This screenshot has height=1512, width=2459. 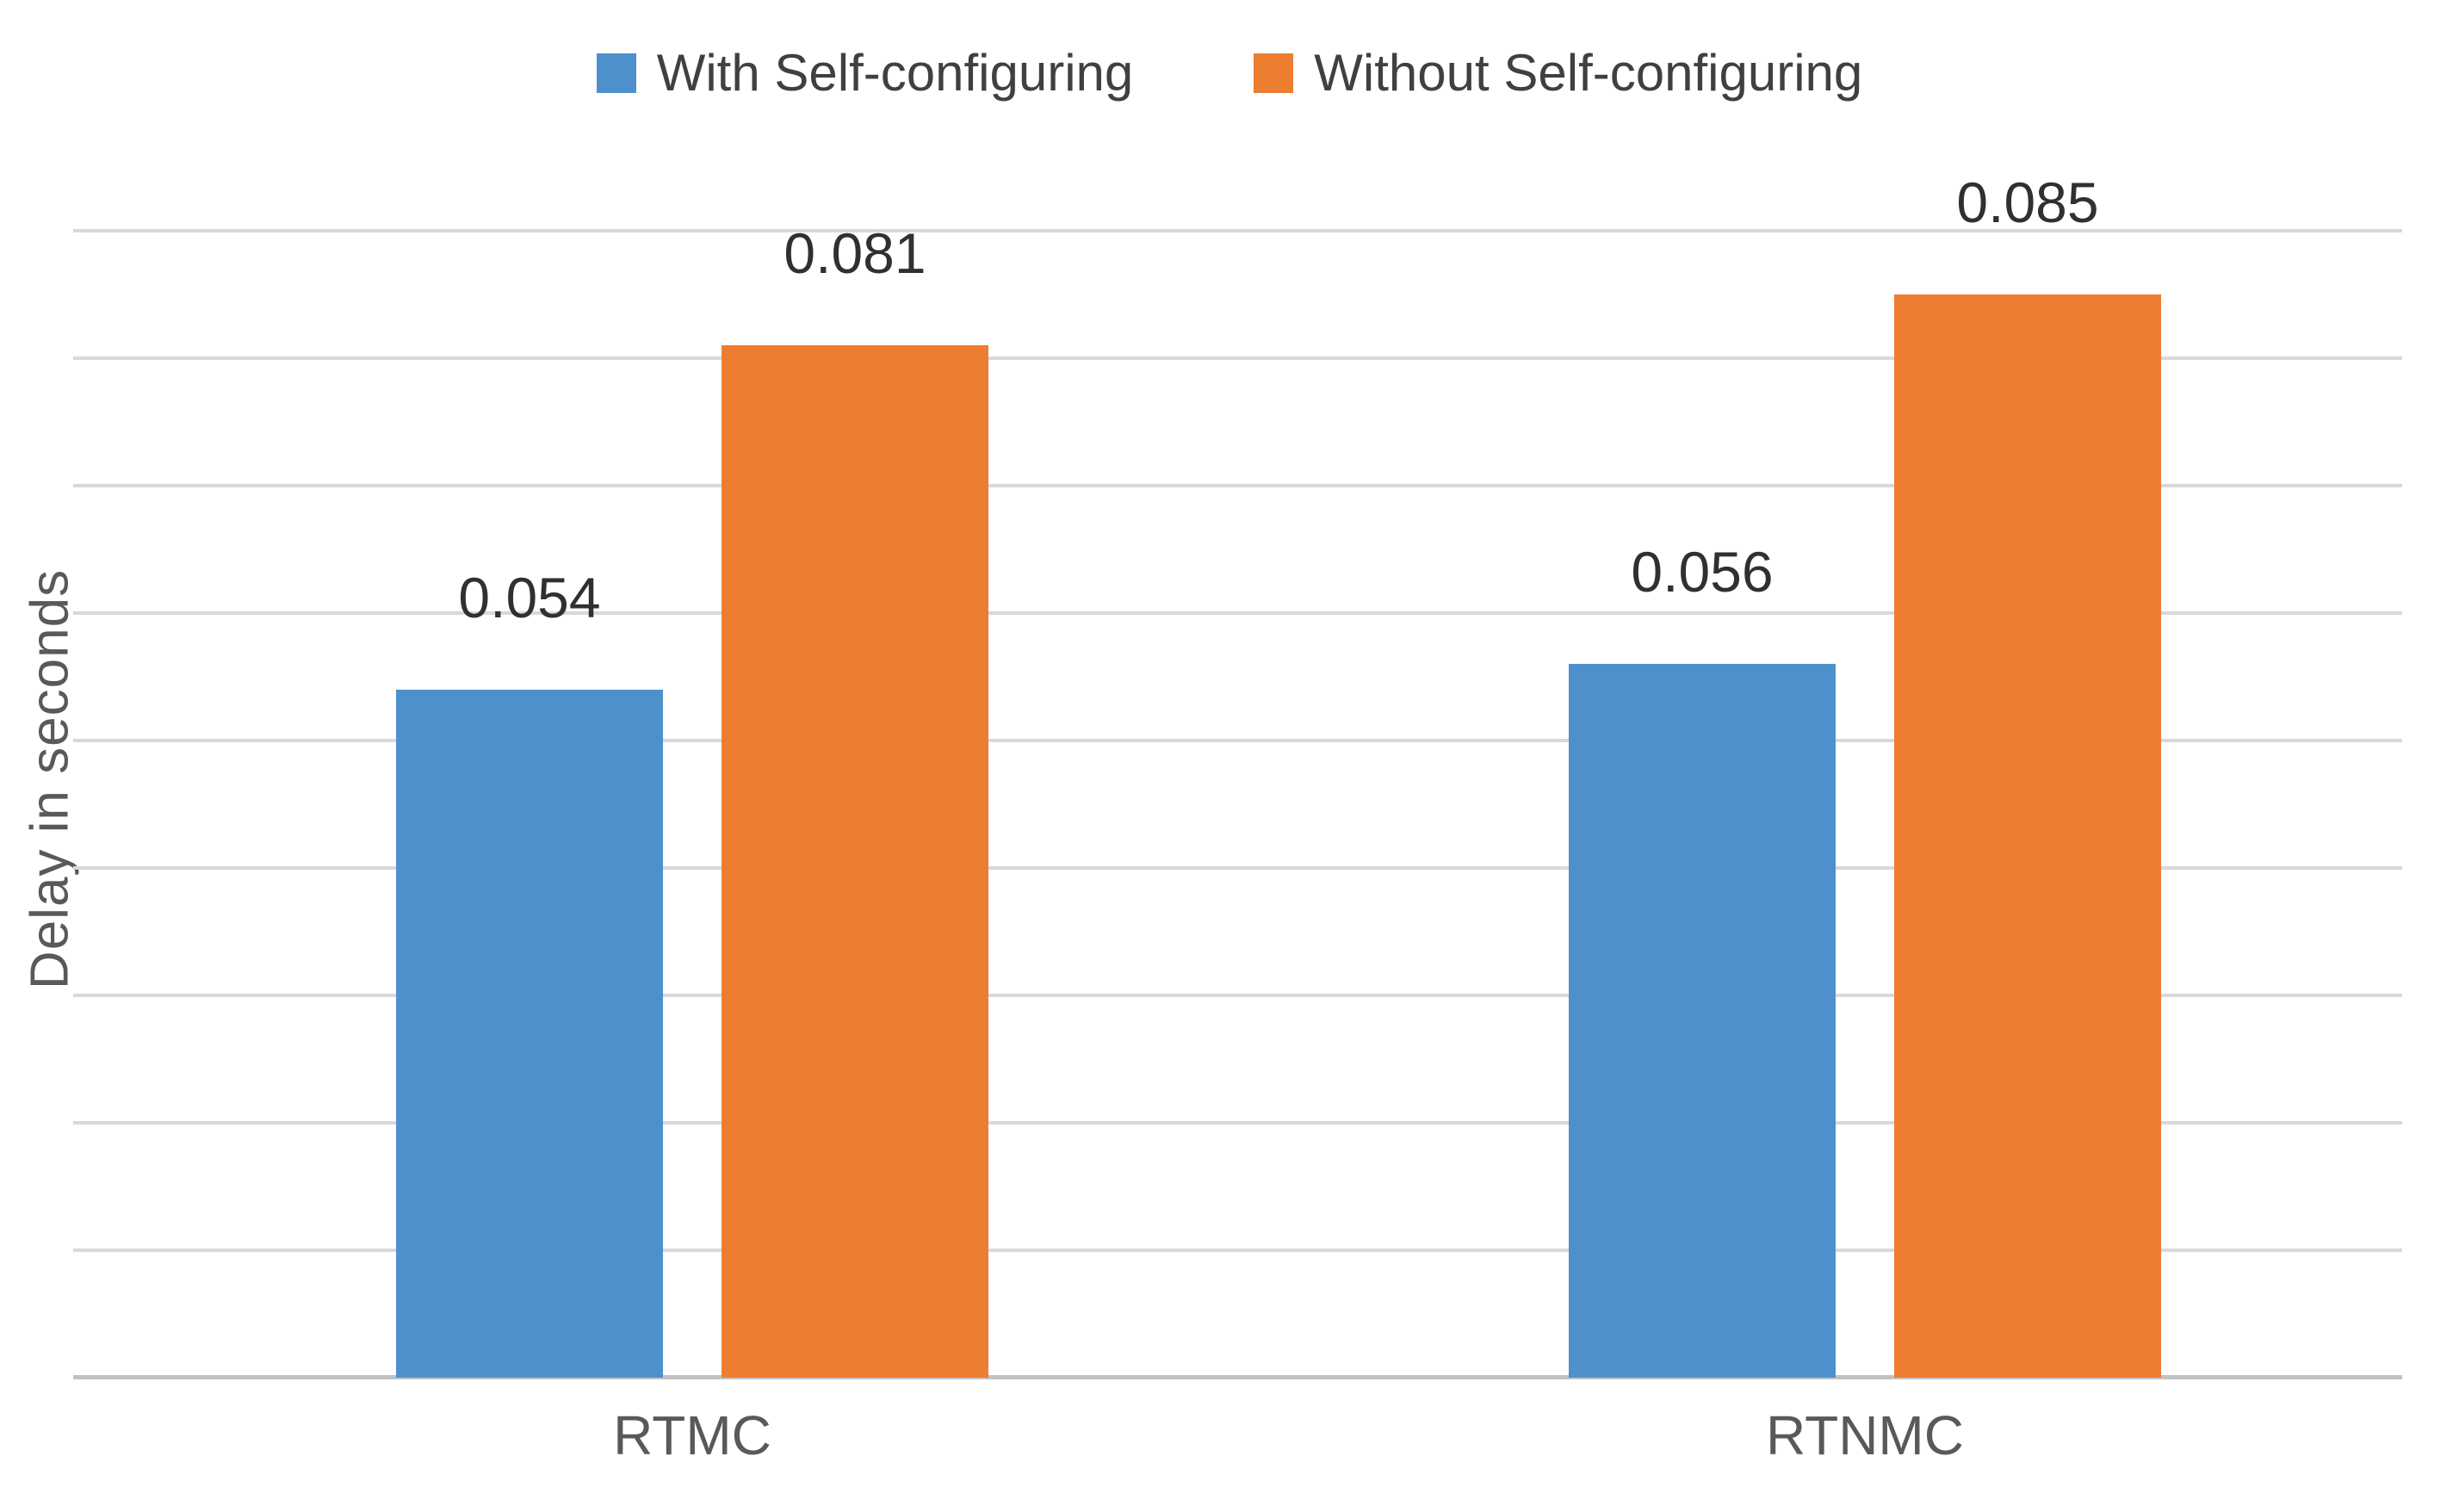 What do you see at coordinates (855, 254) in the screenshot?
I see `value-label: 0.081` at bounding box center [855, 254].